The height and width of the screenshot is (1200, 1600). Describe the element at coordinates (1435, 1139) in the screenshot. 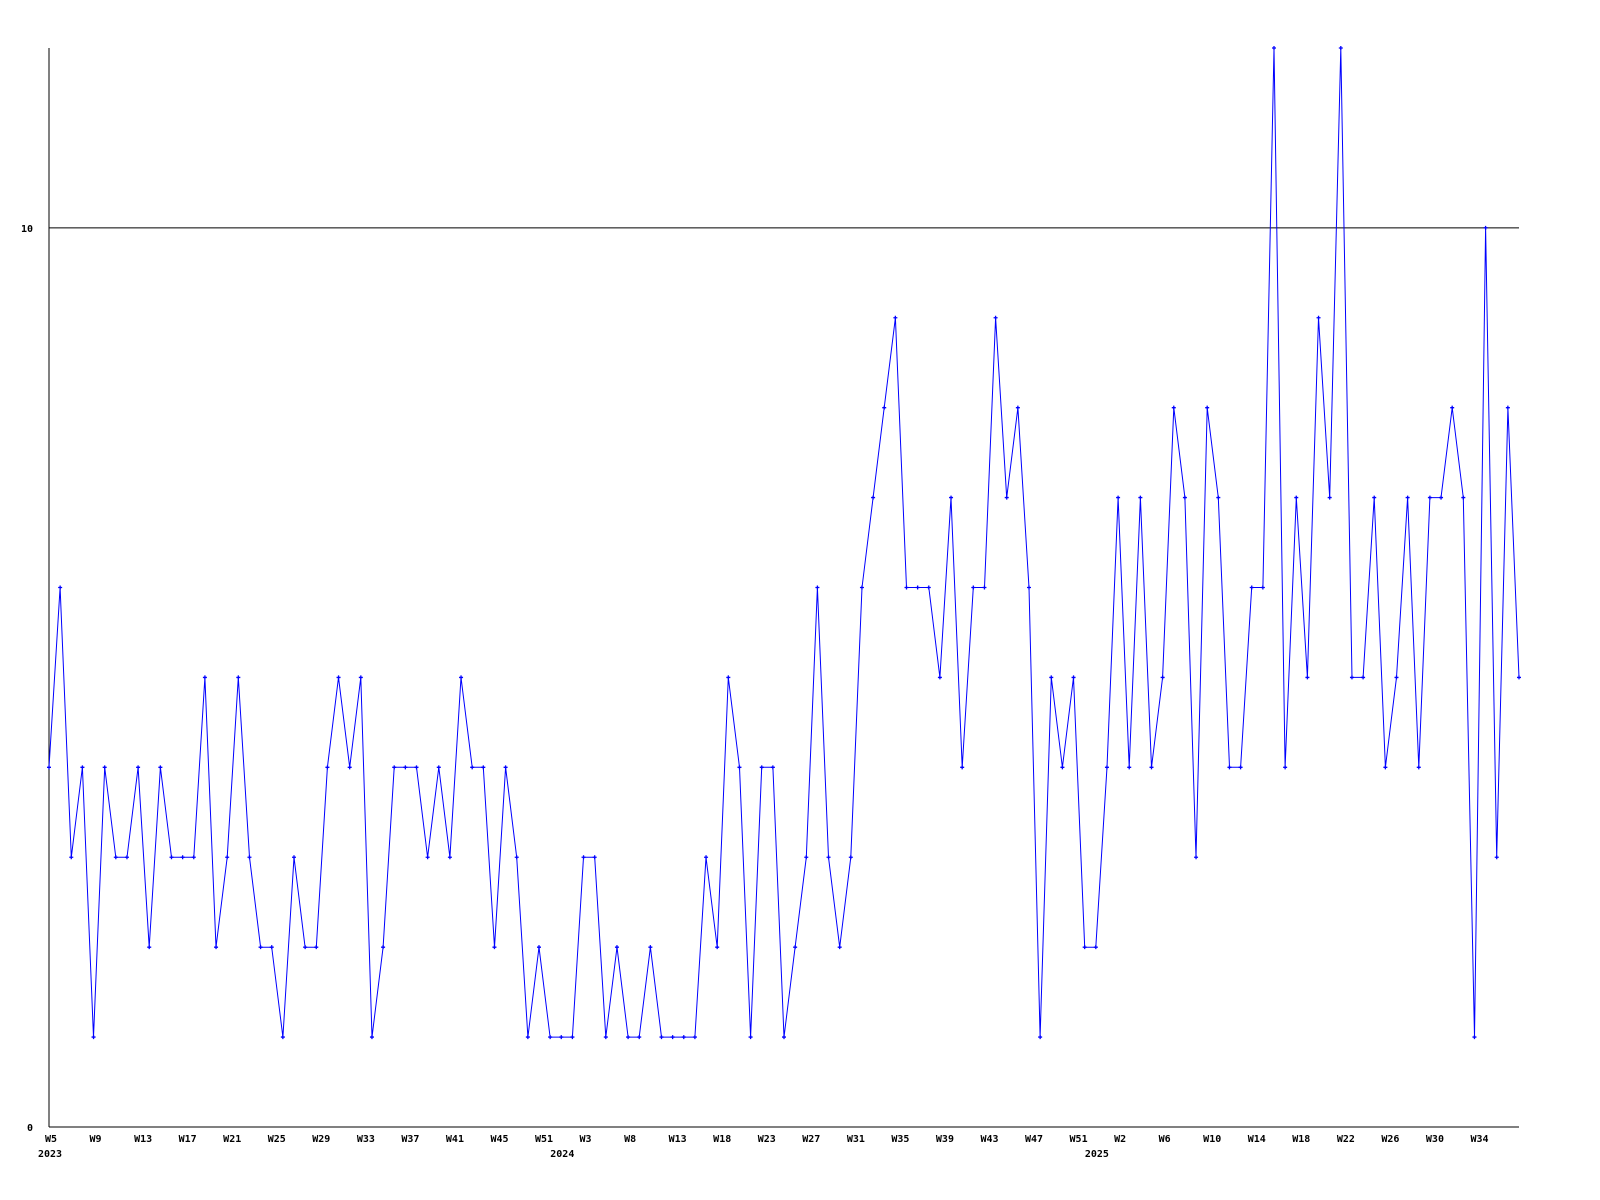

I see `x-tick-label: W30` at that location.